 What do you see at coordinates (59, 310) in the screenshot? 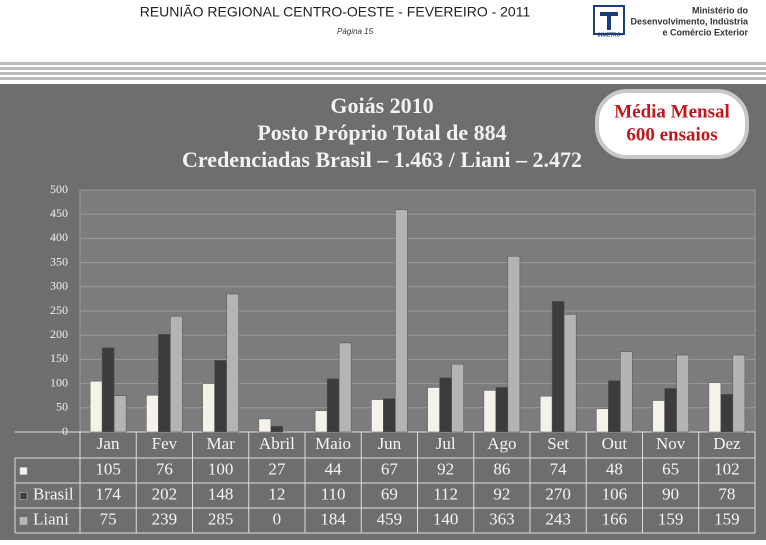
I see `y-tick-label: 250` at bounding box center [59, 310].